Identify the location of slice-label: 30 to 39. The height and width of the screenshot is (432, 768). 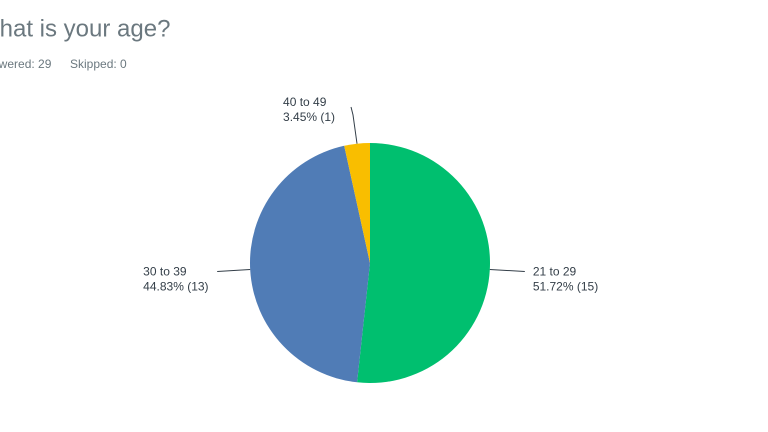
(165, 272).